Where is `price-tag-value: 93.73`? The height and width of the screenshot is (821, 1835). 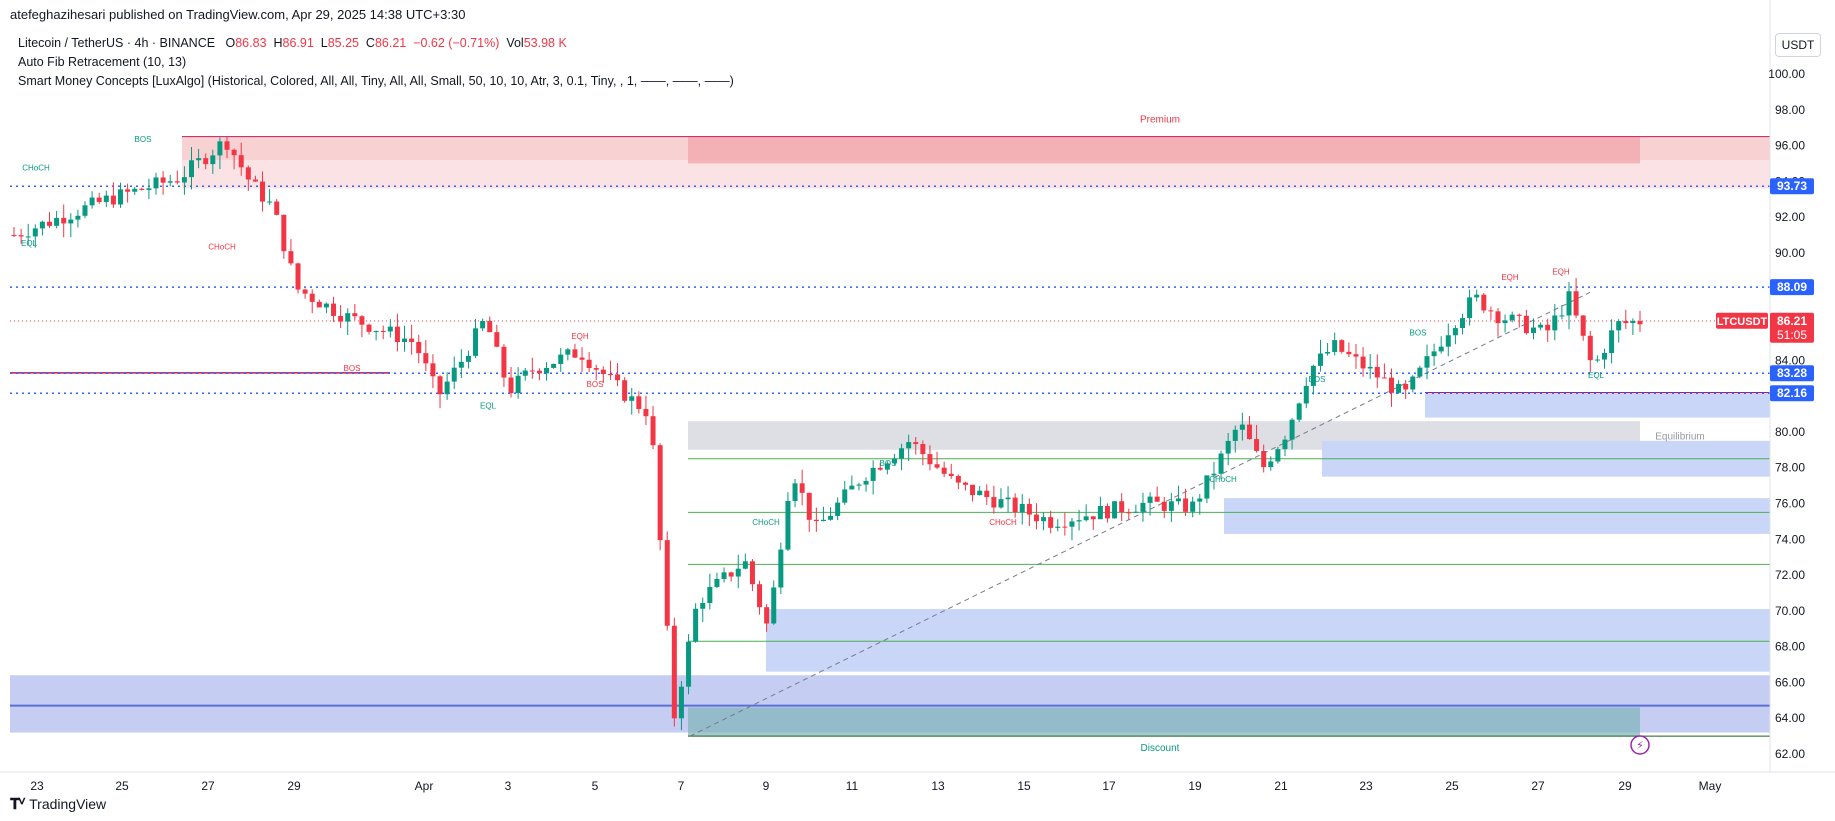 price-tag-value: 93.73 is located at coordinates (1792, 186).